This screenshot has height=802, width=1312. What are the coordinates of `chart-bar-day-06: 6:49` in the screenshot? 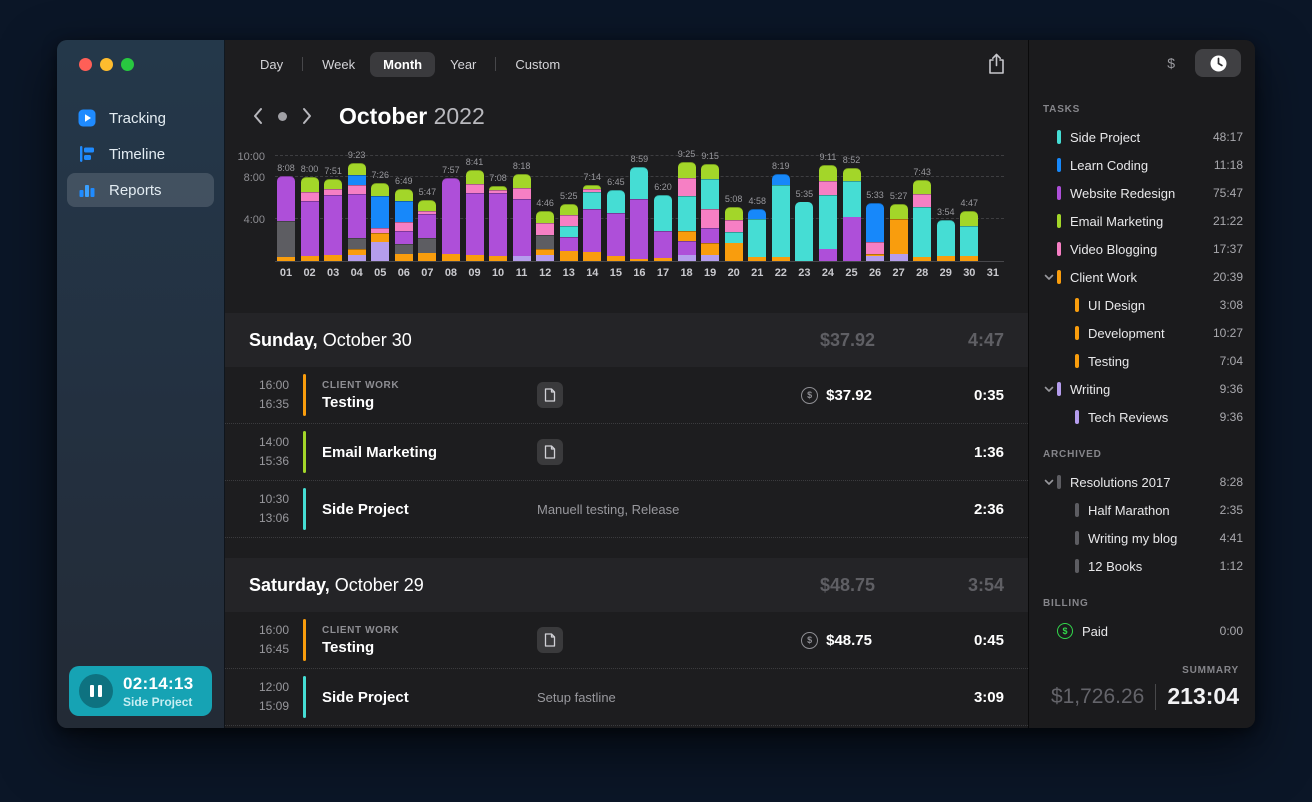 It's located at (403, 218).